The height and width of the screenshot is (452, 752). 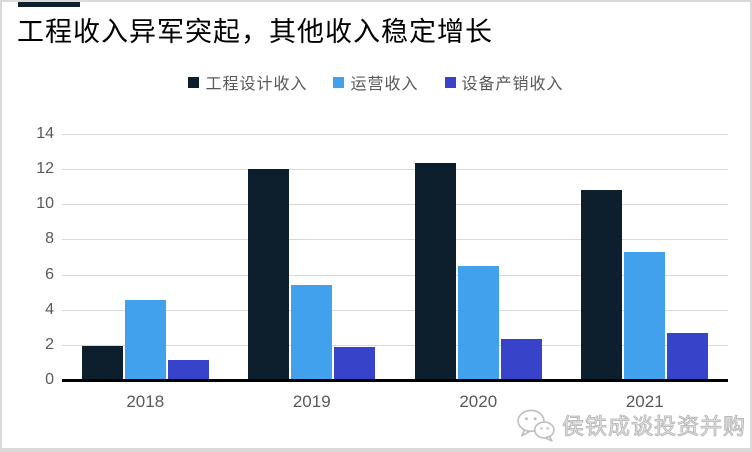 I want to click on legend-label: 运营收入, so click(x=384, y=84).